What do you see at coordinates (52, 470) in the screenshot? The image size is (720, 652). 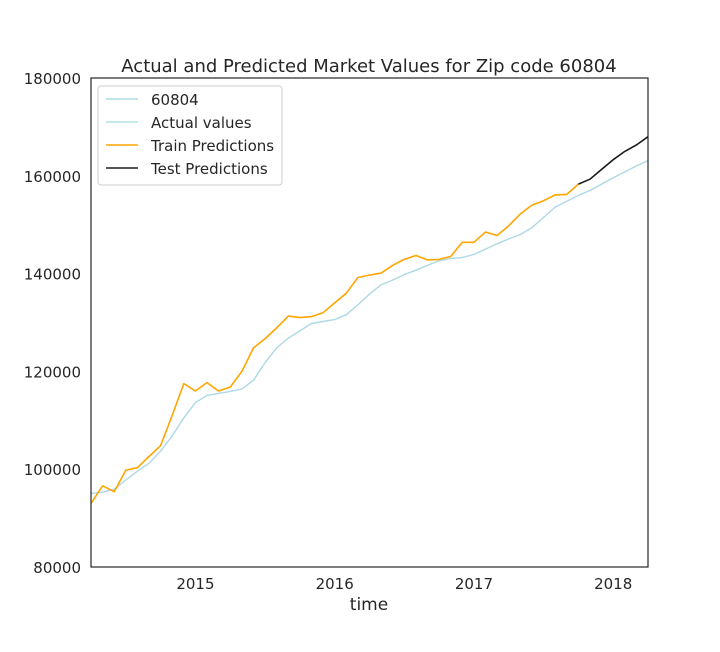 I see `y-tick-label: 100000` at bounding box center [52, 470].